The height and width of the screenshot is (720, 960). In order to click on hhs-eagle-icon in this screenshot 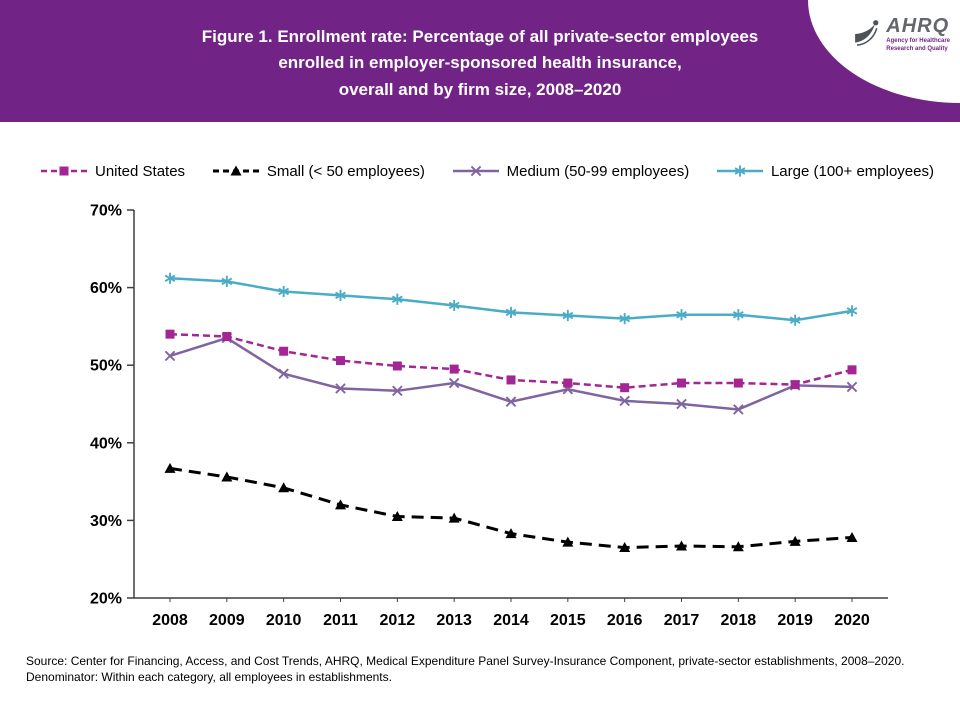, I will do `click(867, 34)`.